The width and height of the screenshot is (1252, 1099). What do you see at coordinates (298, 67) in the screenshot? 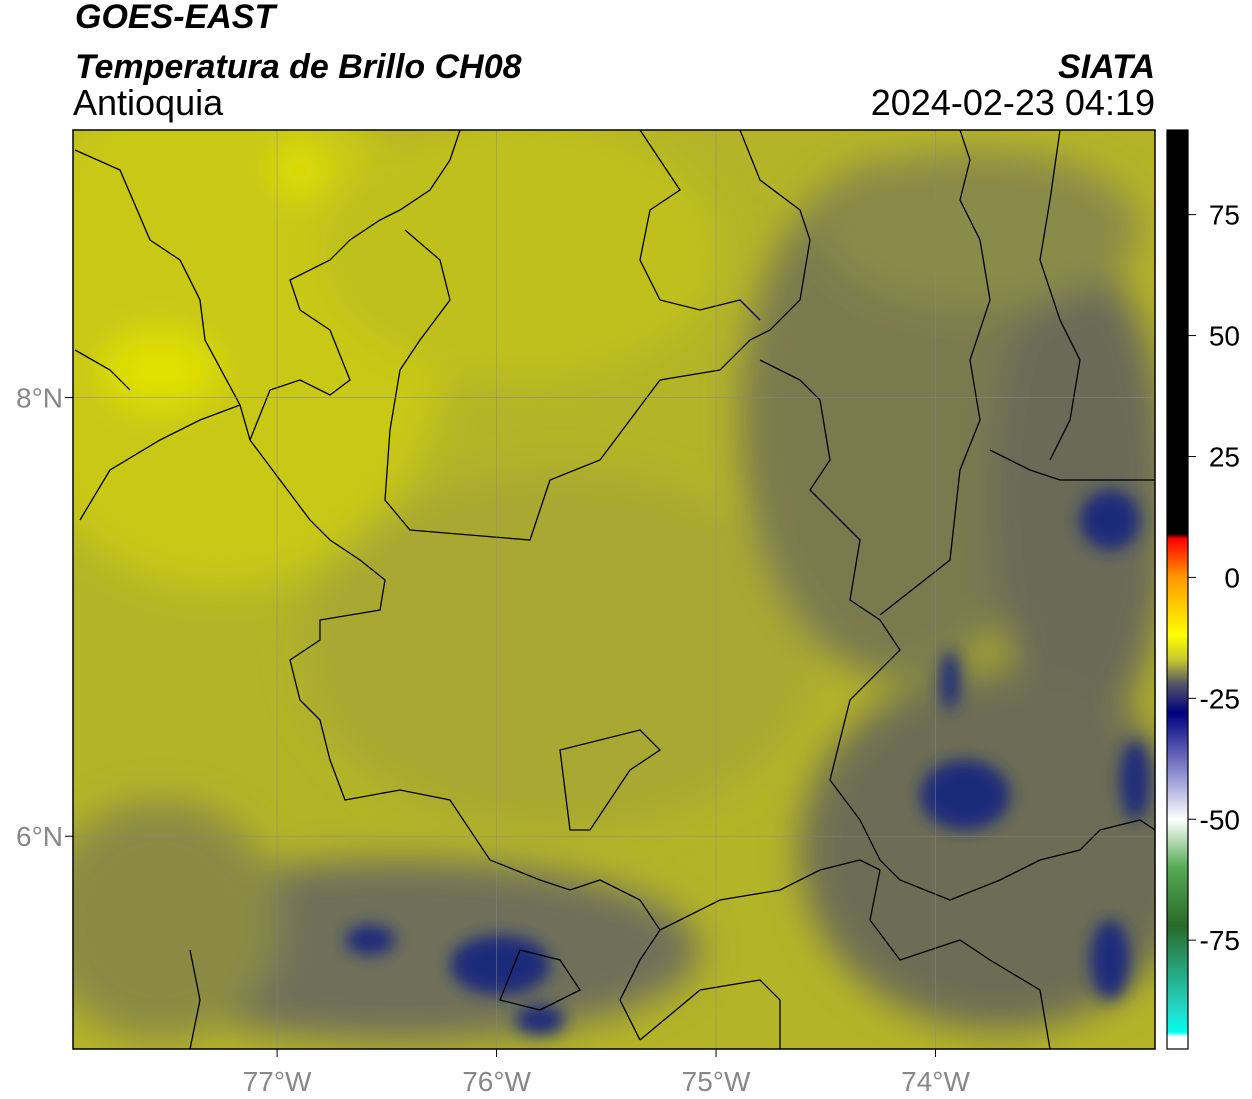
I see `product: Temperatura de Brillo CH08` at bounding box center [298, 67].